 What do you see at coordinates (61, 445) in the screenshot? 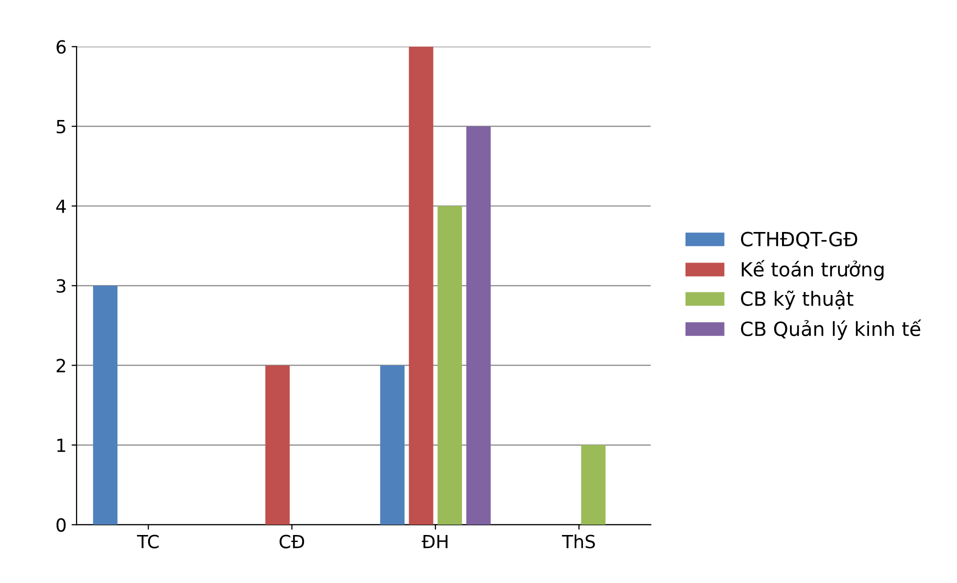
I see `y-tick-label: 1` at bounding box center [61, 445].